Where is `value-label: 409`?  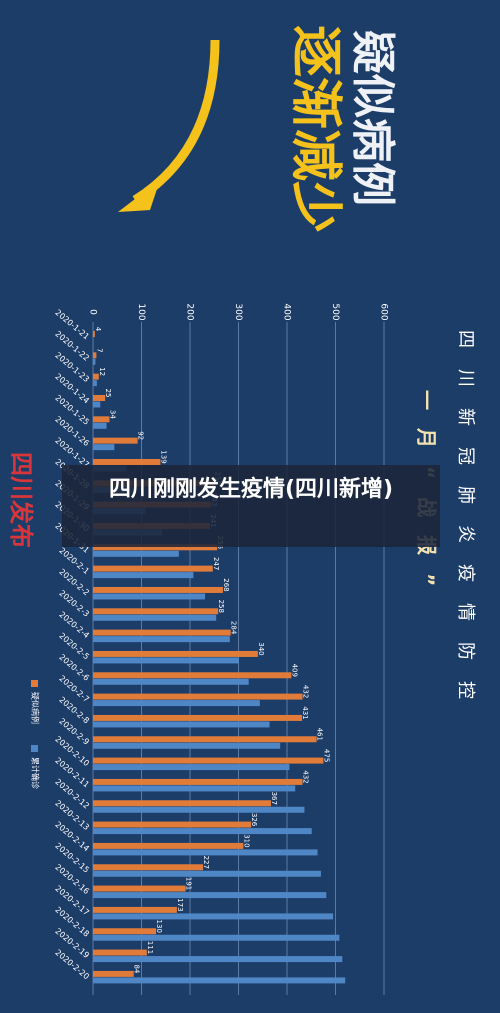 value-label: 409 is located at coordinates (294, 670).